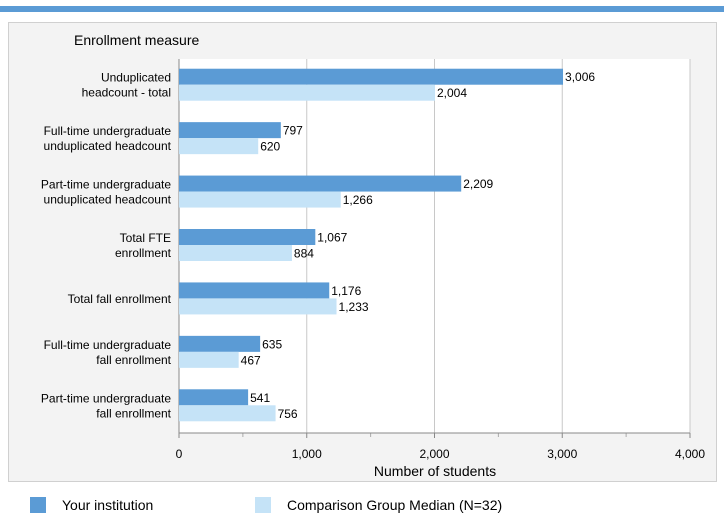 Image resolution: width=724 pixels, height=518 pixels. What do you see at coordinates (145, 238) in the screenshot?
I see `category-label: Total FTE` at bounding box center [145, 238].